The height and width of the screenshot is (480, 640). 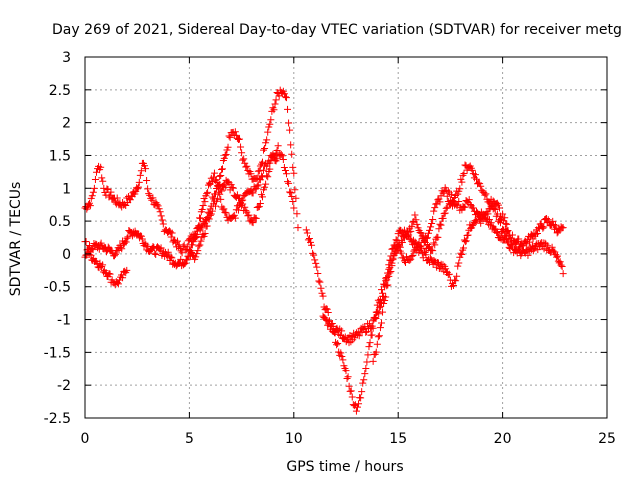 What do you see at coordinates (60, 222) in the screenshot?
I see `y-tick-label: 0.5` at bounding box center [60, 222].